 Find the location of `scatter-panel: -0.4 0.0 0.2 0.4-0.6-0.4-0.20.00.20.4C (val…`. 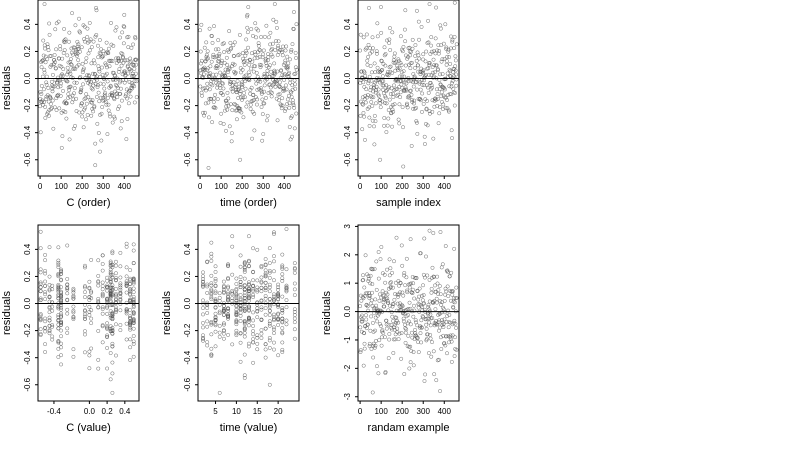

scatter-panel: -0.4 0.0 0.2 0.4-0.6-0.4-0.20.00.20.4C (val… is located at coordinates (70, 329).